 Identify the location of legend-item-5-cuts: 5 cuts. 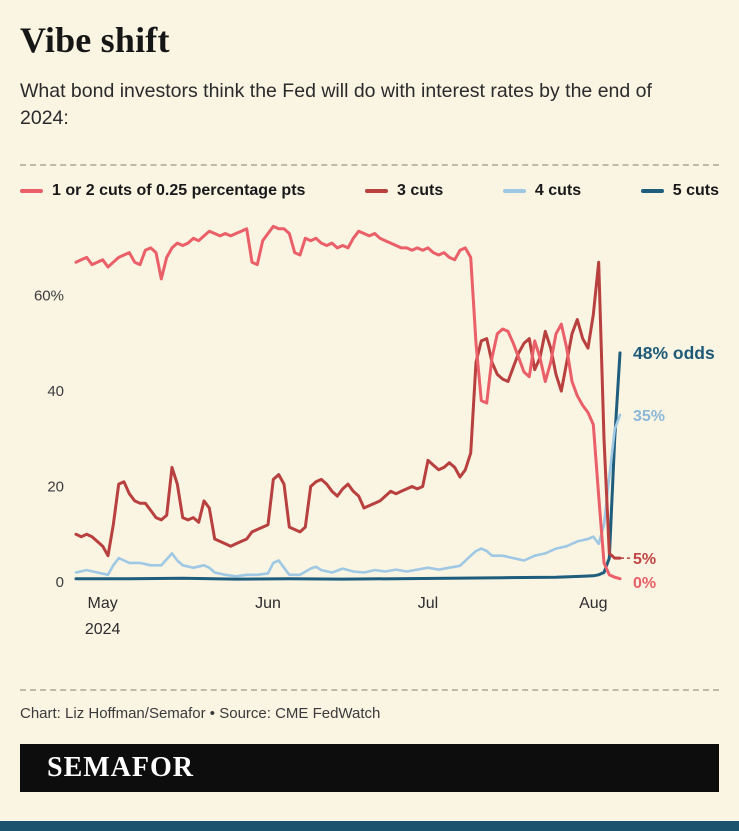
(679, 191).